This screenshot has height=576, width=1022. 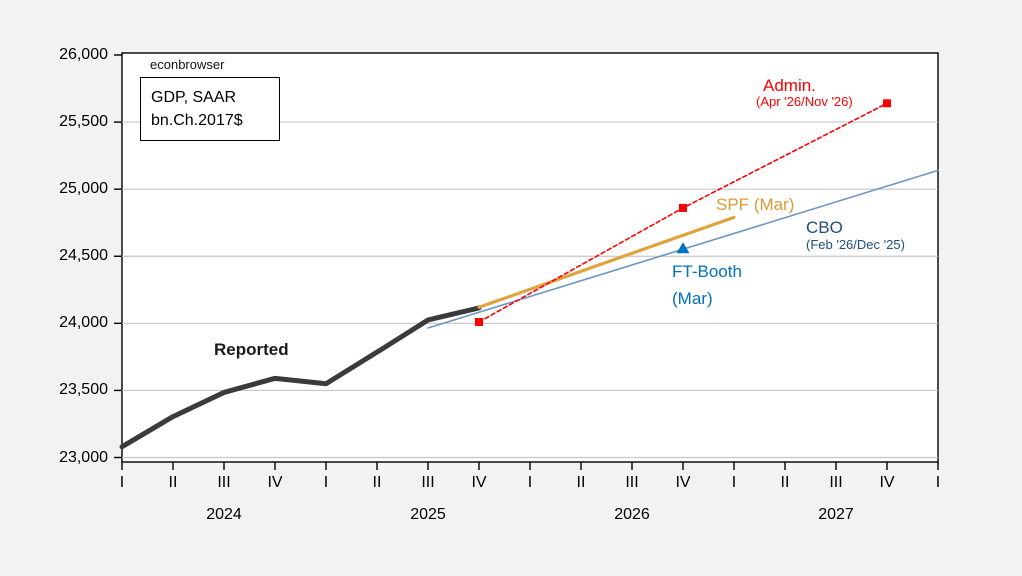 I want to click on y-tick-label: 23,000, so click(x=83, y=457).